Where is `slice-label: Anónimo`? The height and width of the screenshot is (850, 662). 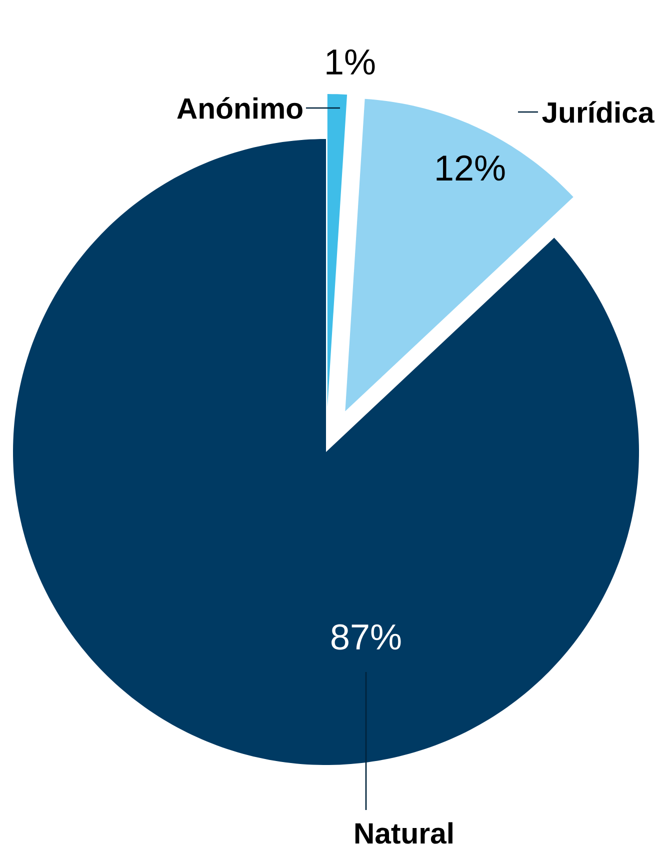 slice-label: Anónimo is located at coordinates (239, 108).